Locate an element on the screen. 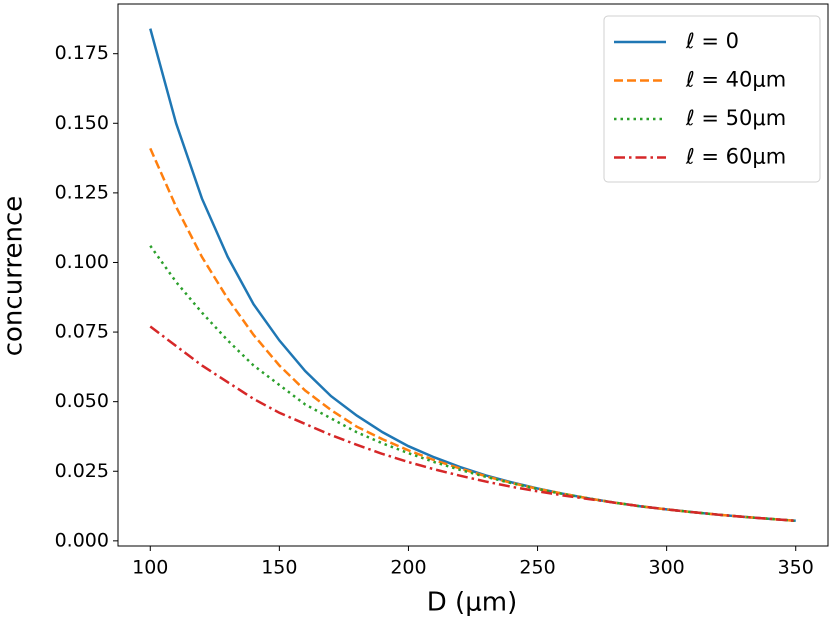 The image size is (830, 620). y-tick-label: 0.175 is located at coordinates (82, 53).